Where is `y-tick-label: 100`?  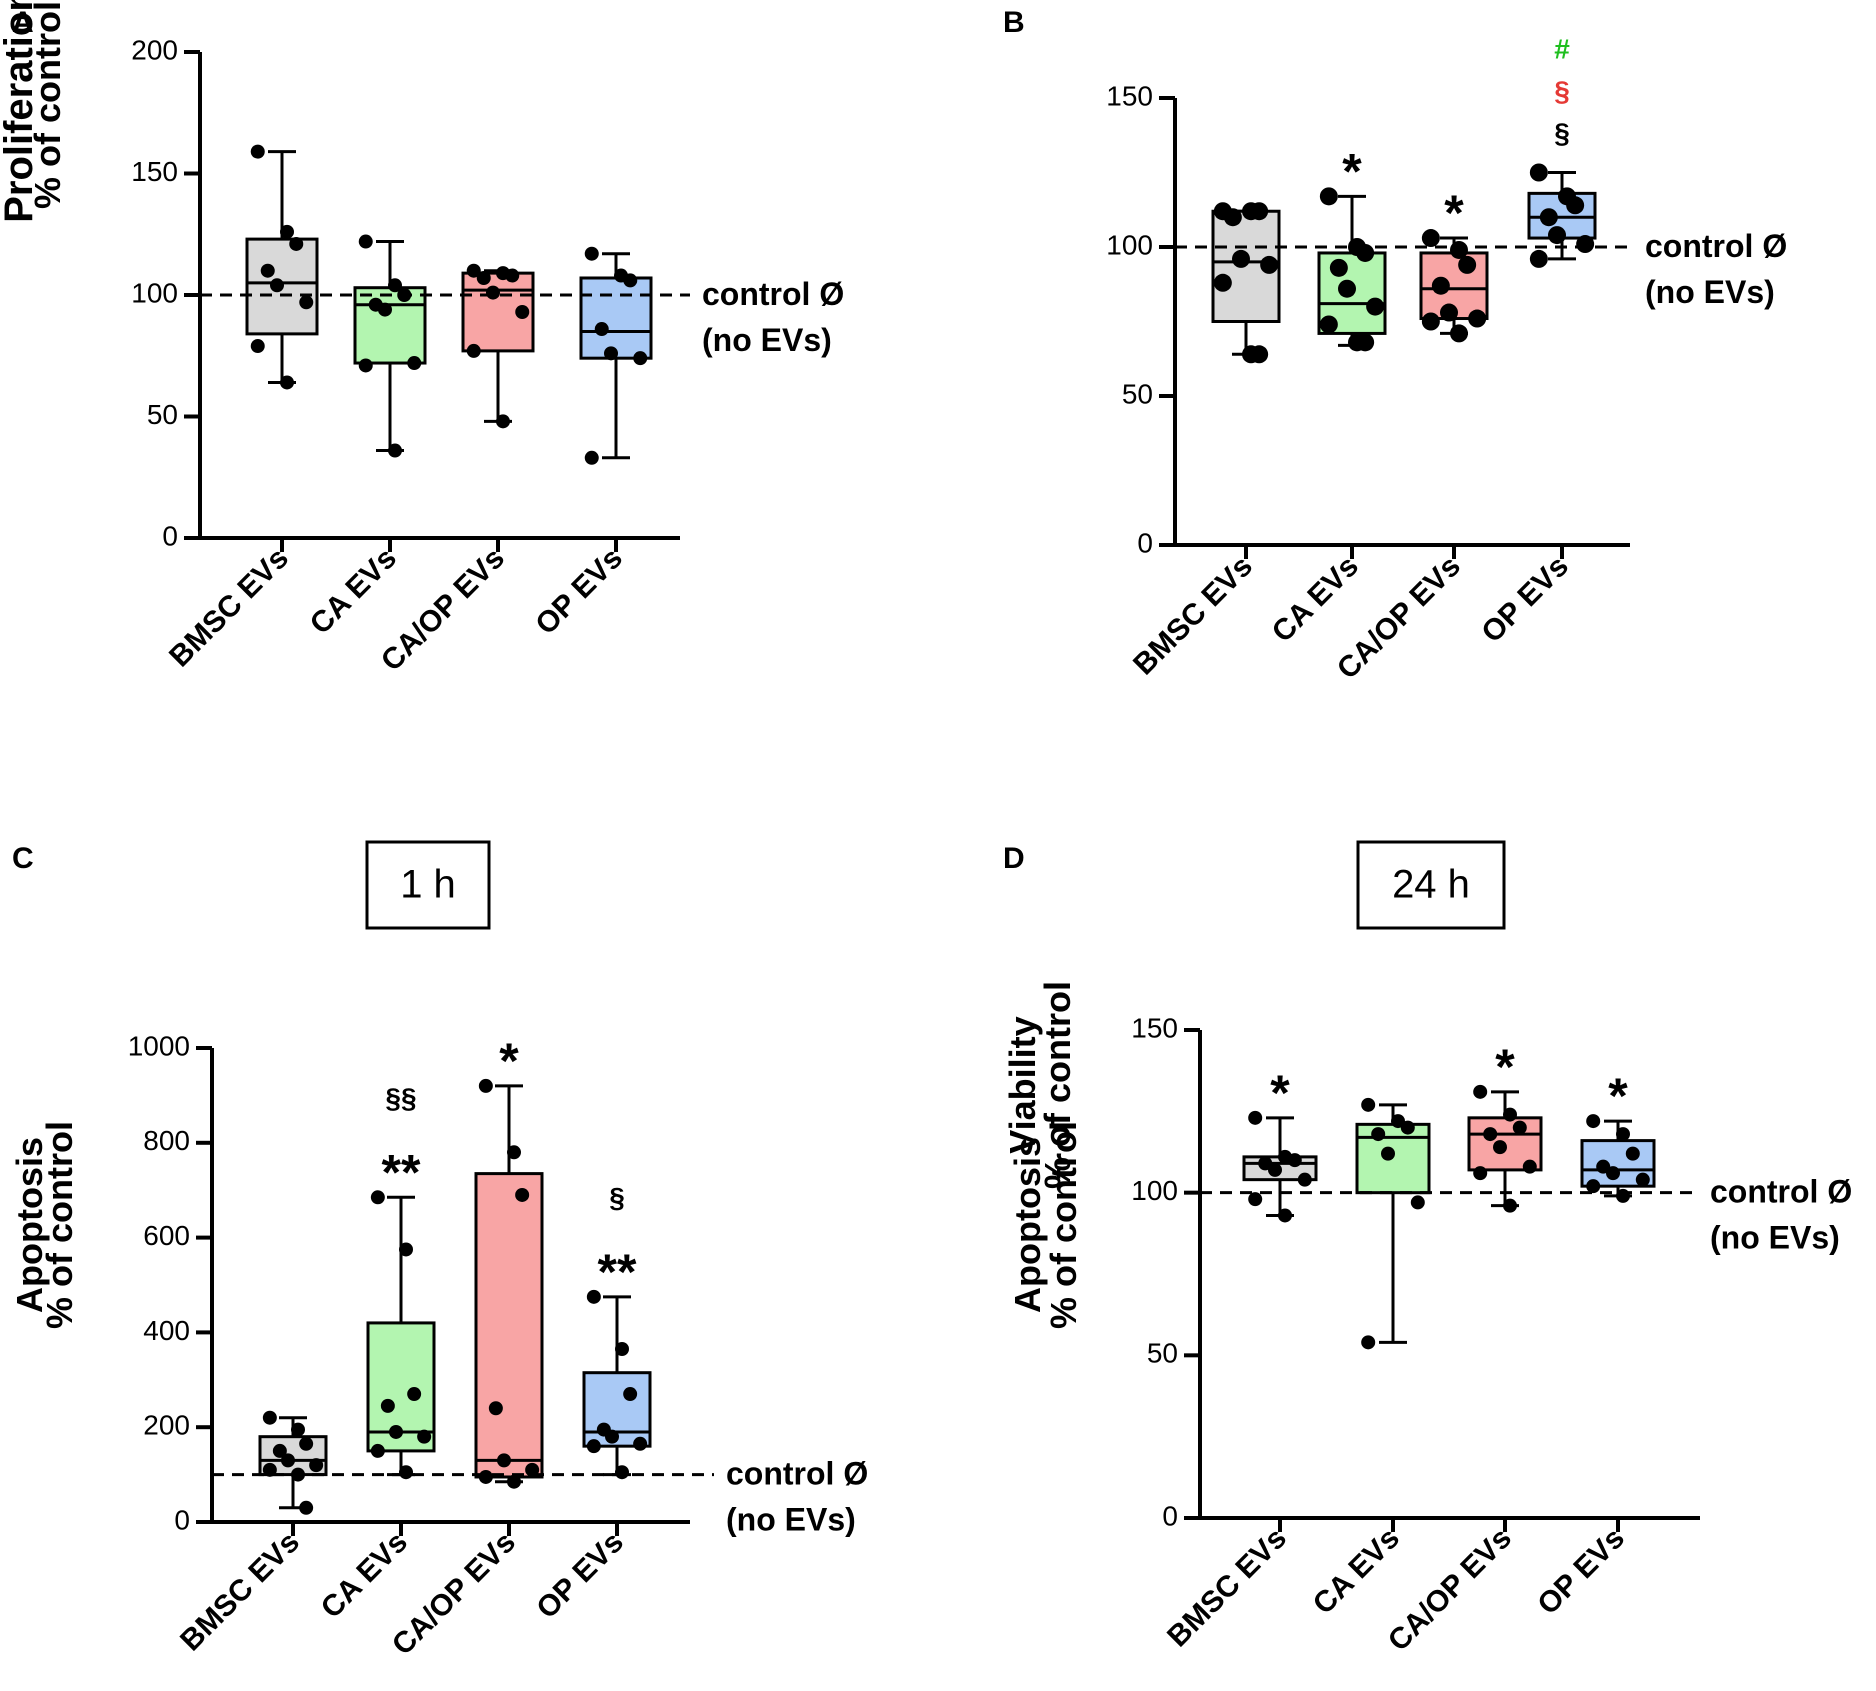 y-tick-label: 100 is located at coordinates (1129, 244).